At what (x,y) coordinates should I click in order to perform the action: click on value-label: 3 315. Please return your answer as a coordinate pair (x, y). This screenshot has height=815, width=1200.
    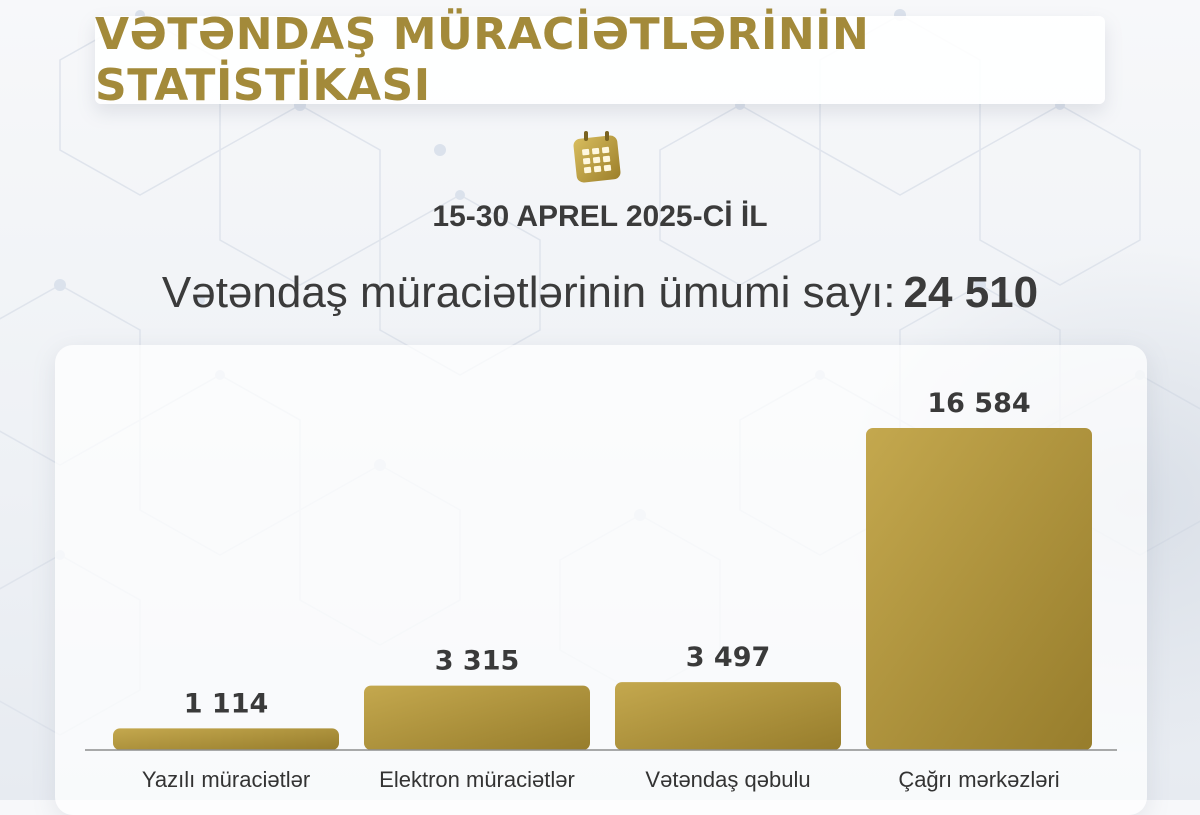
    Looking at the image, I should click on (477, 661).